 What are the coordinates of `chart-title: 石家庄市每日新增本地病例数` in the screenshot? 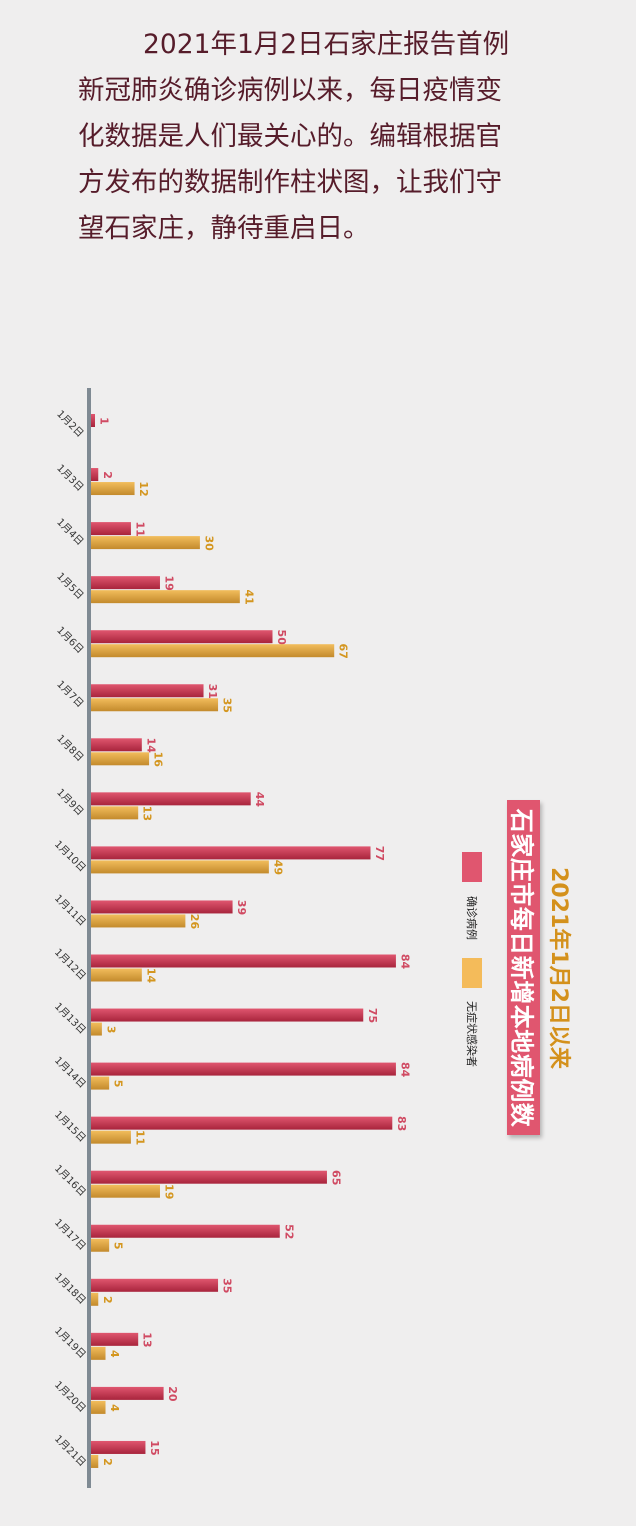 It's located at (523, 967).